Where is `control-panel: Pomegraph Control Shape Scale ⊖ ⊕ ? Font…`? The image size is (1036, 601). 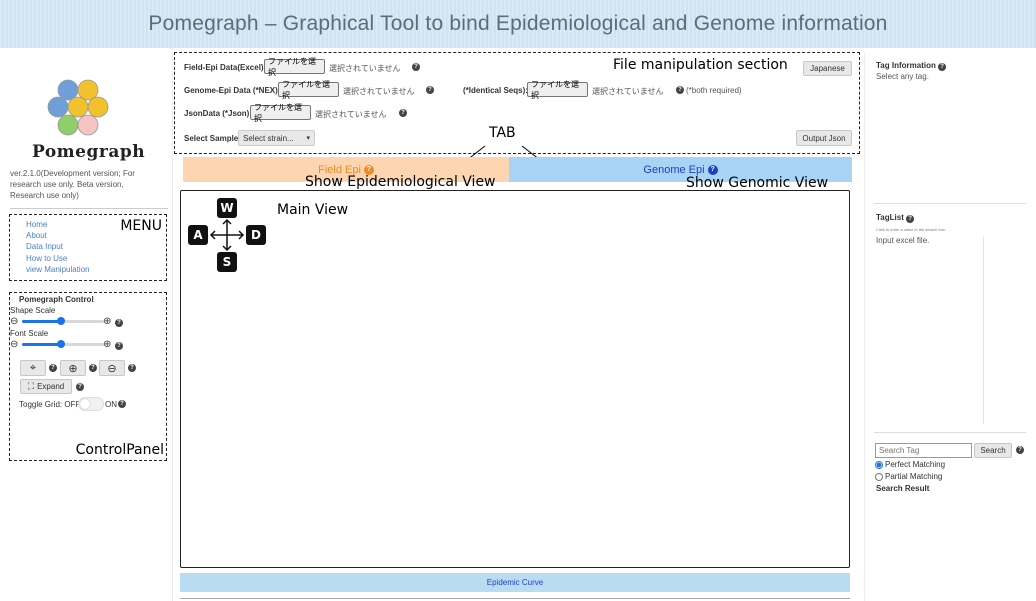
control-panel: Pomegraph Control Shape Scale ⊖ ⊕ ? Font… is located at coordinates (88, 376).